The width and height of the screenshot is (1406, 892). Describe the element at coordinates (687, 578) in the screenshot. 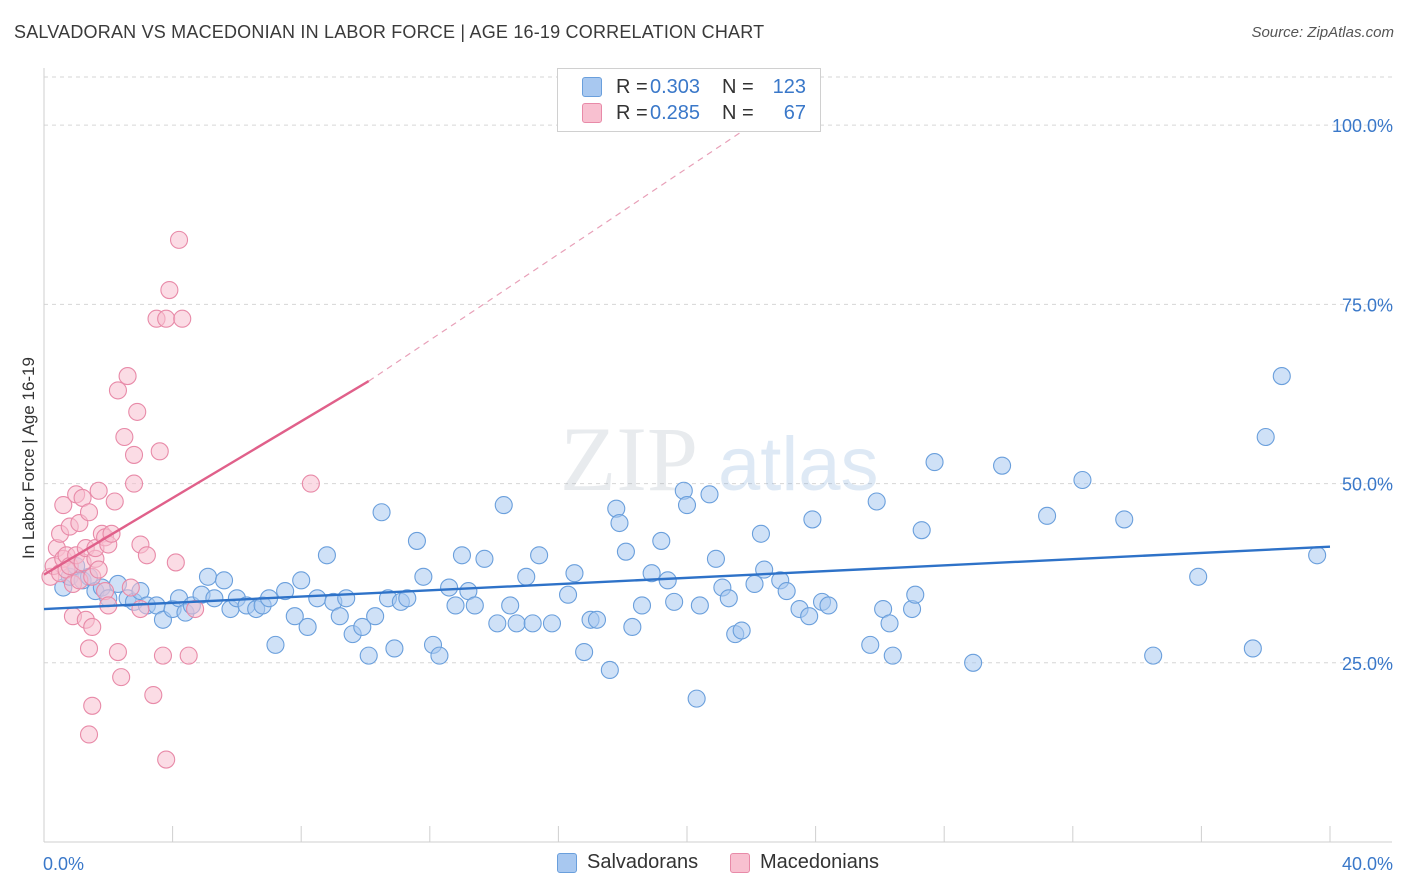

I see `salvadoran-trend-line` at that location.